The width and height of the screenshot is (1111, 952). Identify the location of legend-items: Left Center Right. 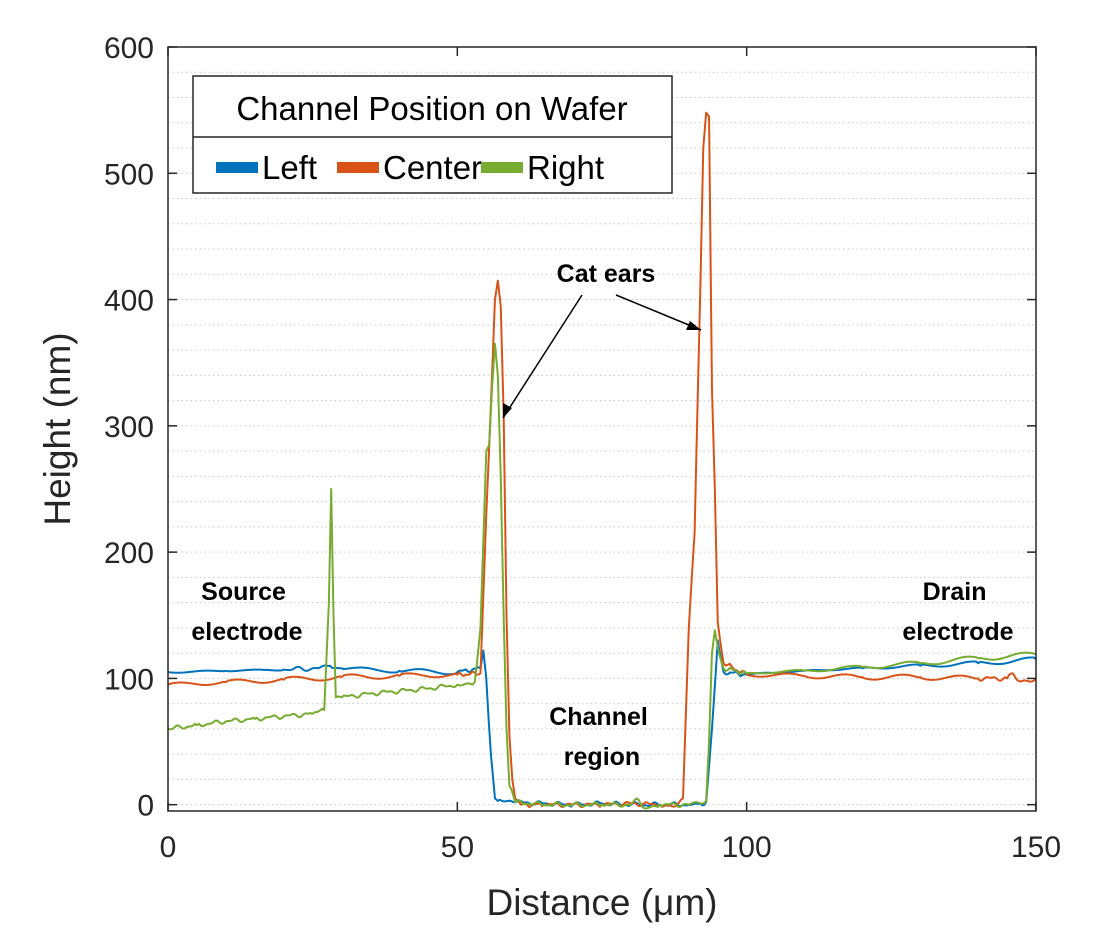
(410, 167).